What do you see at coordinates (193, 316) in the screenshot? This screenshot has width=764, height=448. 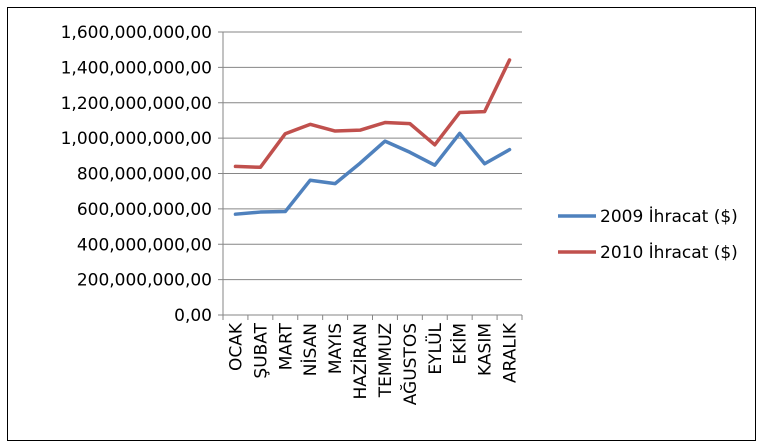 I see `y-tick-label: 0,00` at bounding box center [193, 316].